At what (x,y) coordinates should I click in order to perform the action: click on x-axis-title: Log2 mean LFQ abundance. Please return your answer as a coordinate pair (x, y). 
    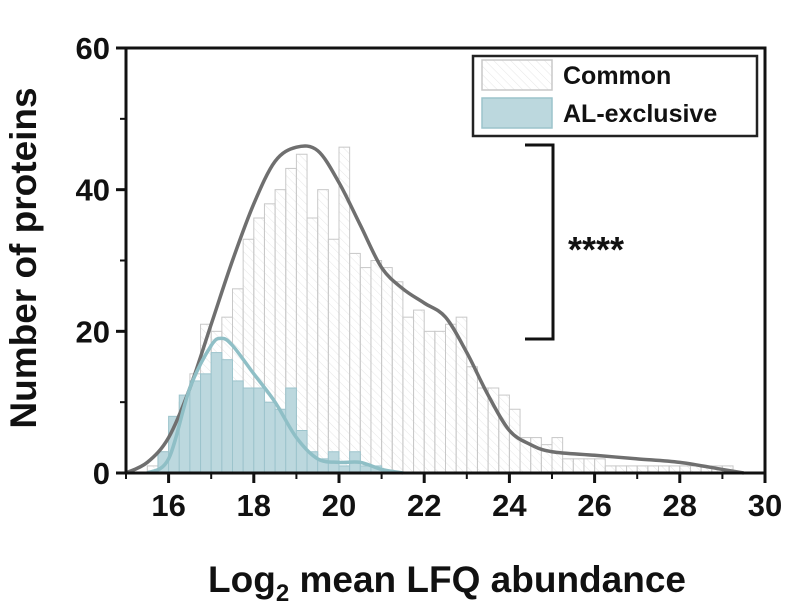
    Looking at the image, I should click on (447, 583).